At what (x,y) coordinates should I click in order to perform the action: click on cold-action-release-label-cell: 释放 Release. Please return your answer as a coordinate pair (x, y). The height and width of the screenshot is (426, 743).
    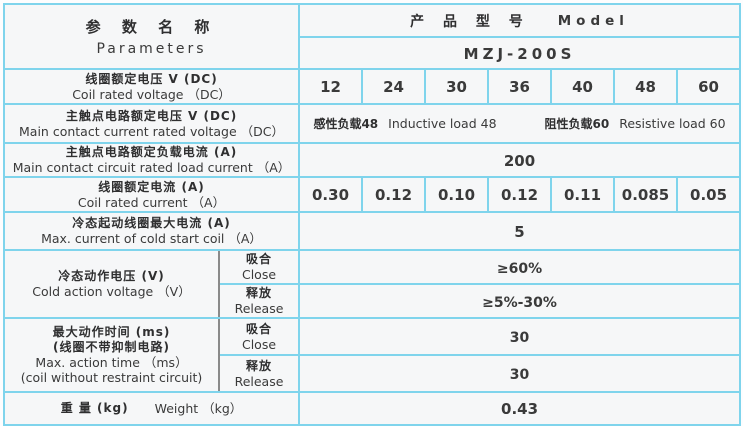
    Looking at the image, I should click on (259, 301).